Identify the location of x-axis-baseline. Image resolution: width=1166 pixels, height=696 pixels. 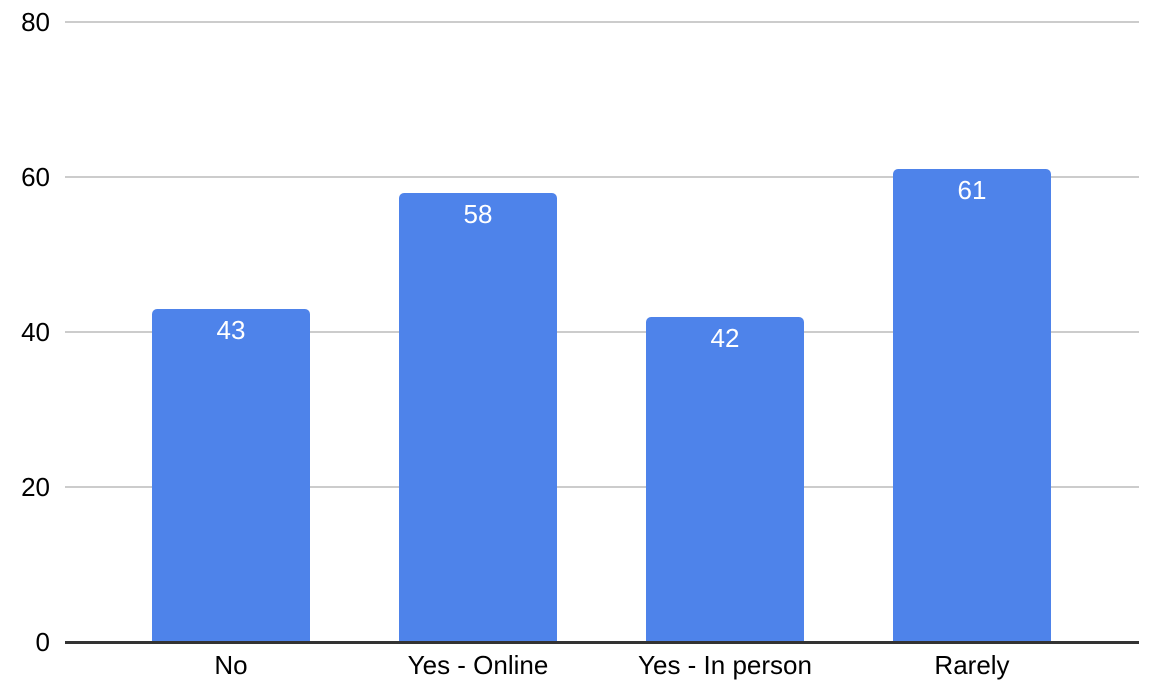
(602, 642).